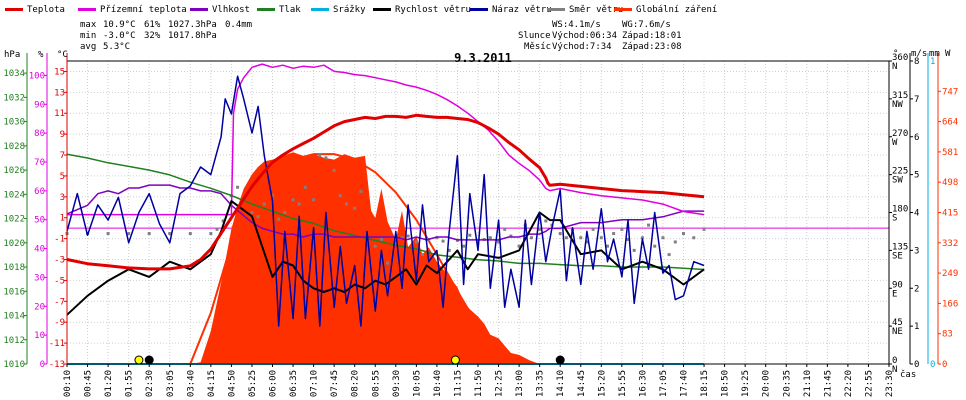 This screenshot has width=966, height=400. What do you see at coordinates (582, 47) in the screenshot?
I see `moon-rise: Východ:7:34` at bounding box center [582, 47].